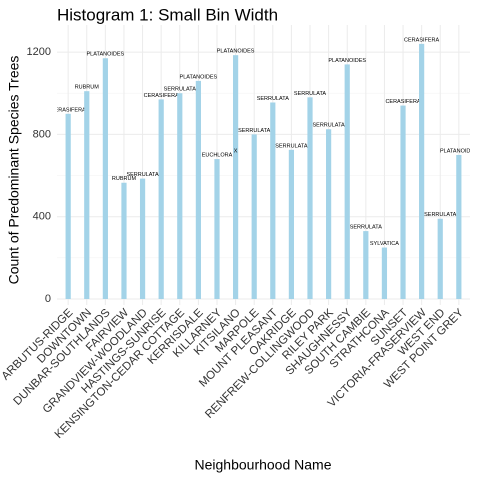 This screenshot has width=480, height=480. What do you see at coordinates (384, 244) in the screenshot?
I see `bar-label: SYLVATICA` at bounding box center [384, 244].